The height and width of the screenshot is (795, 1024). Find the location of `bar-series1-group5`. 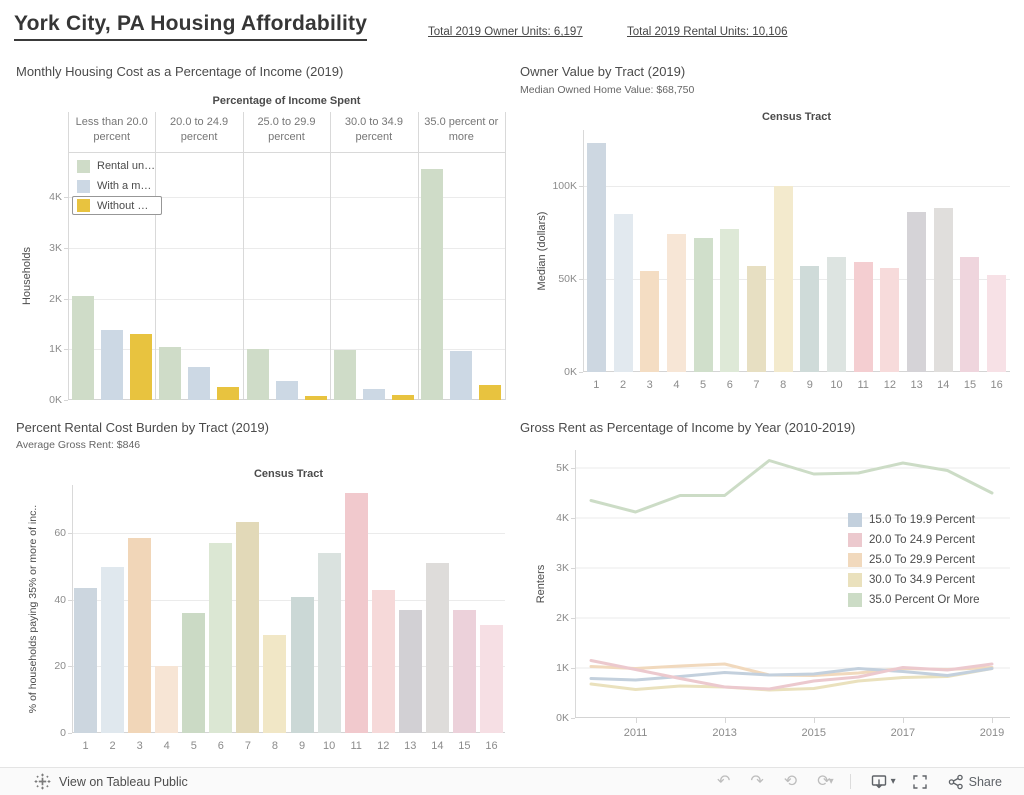

bar-series1-group5 is located at coordinates (432, 284).